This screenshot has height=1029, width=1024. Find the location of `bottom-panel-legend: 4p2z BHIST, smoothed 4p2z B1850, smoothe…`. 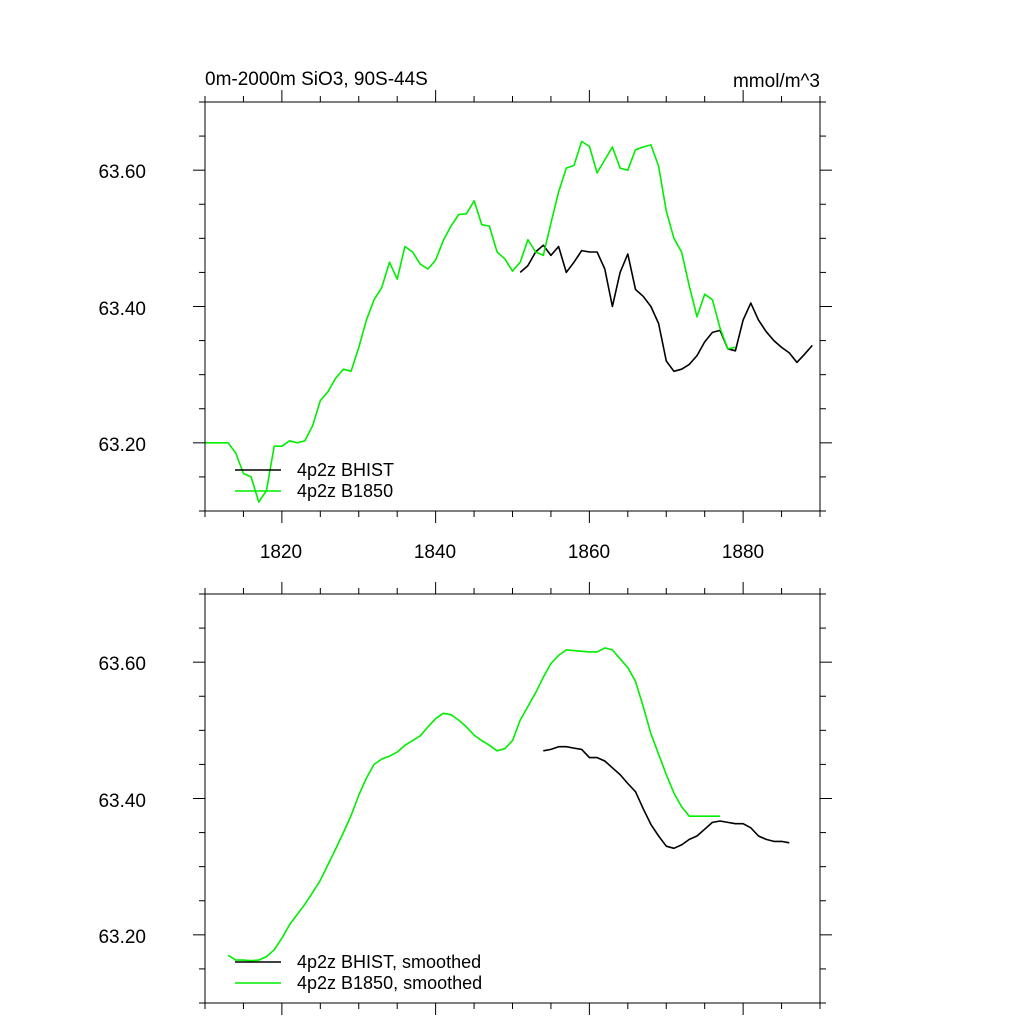

bottom-panel-legend: 4p2z BHIST, smoothed 4p2z B1850, smoothe… is located at coordinates (358, 972).